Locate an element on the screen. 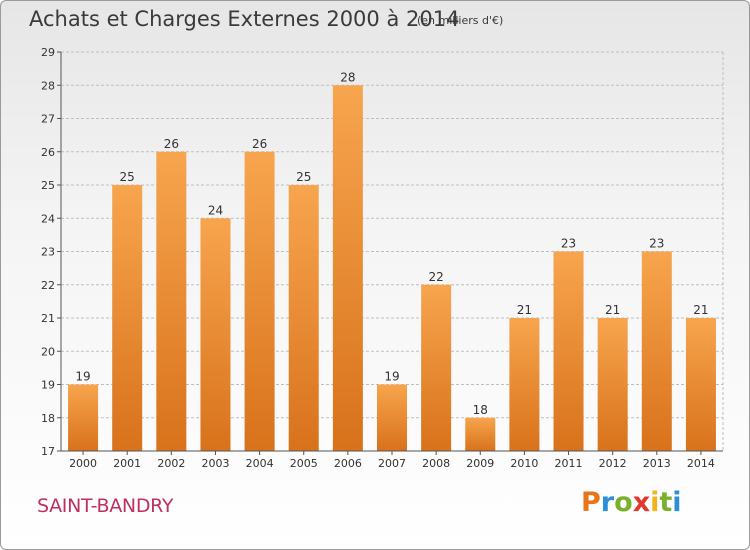 Image resolution: width=750 pixels, height=550 pixels. chart-unit: (en milliers d'€) is located at coordinates (460, 20).